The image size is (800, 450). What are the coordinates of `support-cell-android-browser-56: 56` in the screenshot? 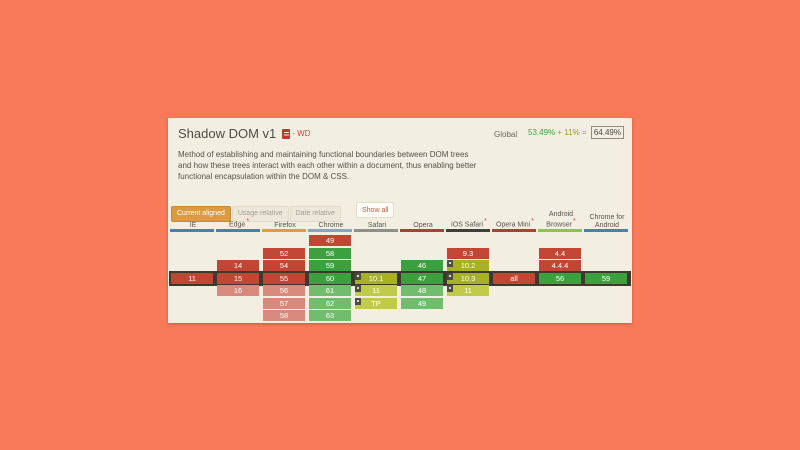 It's located at (560, 278).